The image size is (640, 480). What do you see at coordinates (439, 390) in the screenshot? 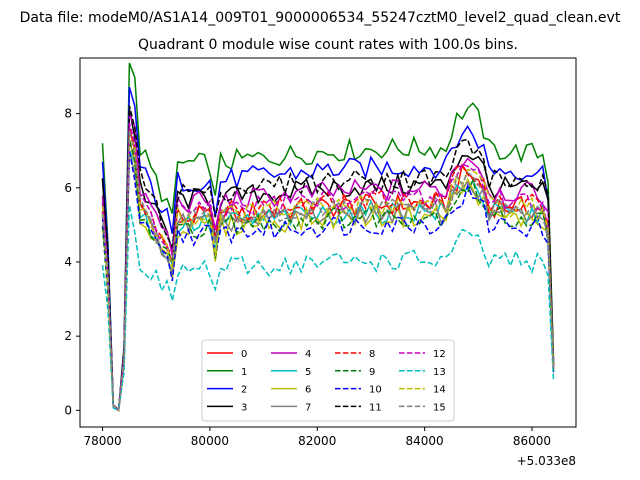
I see `legend-label-14: 14` at bounding box center [439, 390].